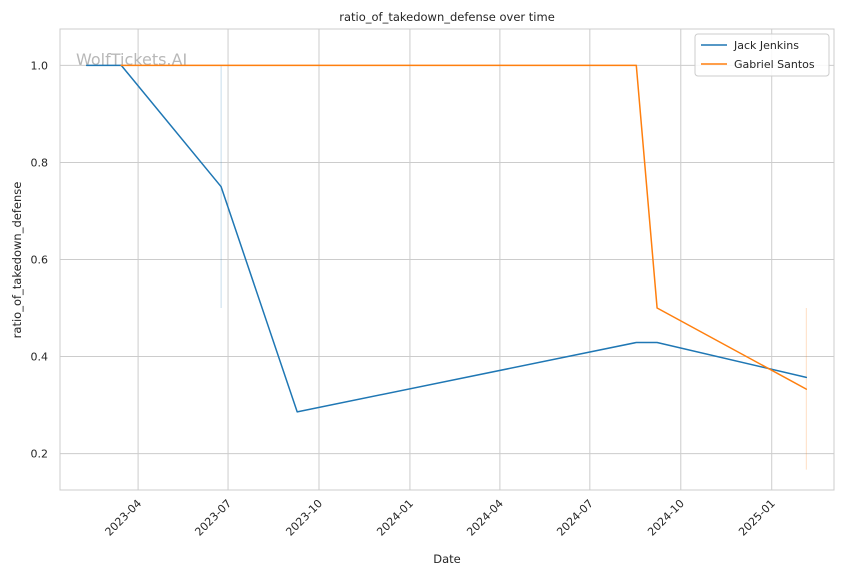  Describe the element at coordinates (40, 65) in the screenshot. I see `y-tick-label: 1.0` at that location.